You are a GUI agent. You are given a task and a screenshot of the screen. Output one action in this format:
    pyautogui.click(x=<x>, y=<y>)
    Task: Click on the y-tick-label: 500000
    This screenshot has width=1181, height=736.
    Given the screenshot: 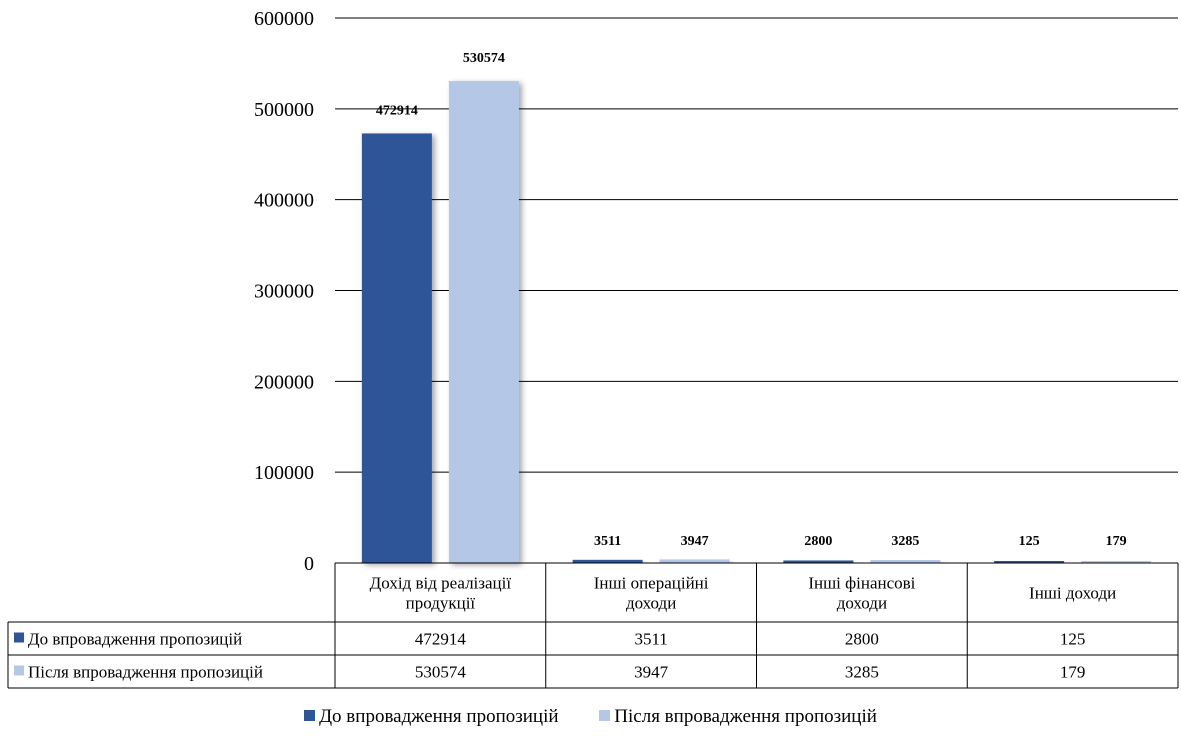 What is the action you would take?
    pyautogui.click(x=284, y=110)
    